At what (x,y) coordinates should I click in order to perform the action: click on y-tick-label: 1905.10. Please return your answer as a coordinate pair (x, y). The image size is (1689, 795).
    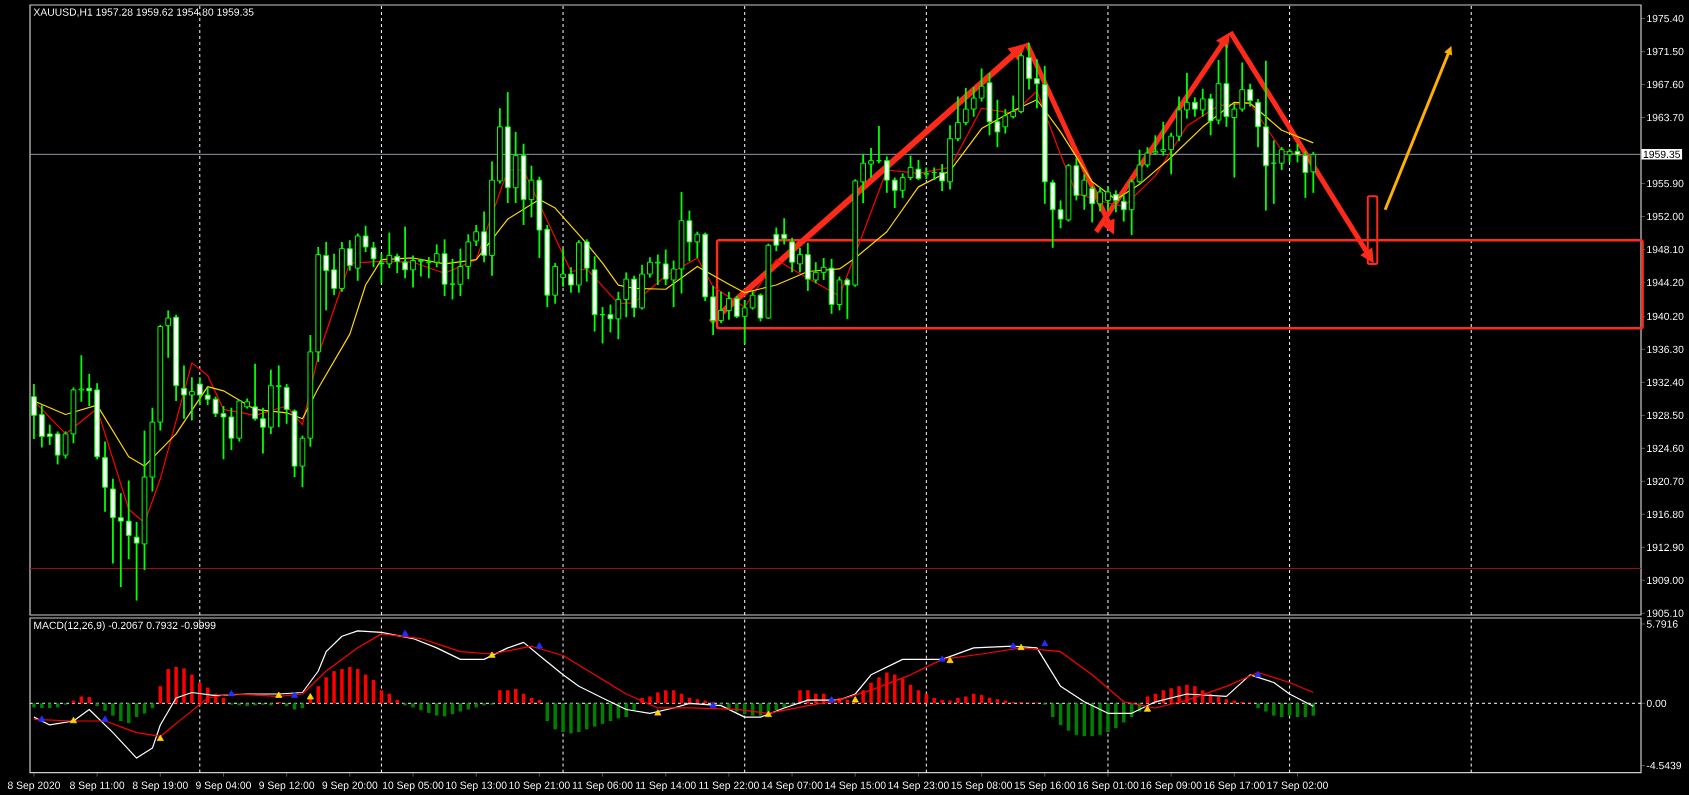
    Looking at the image, I should click on (1665, 613).